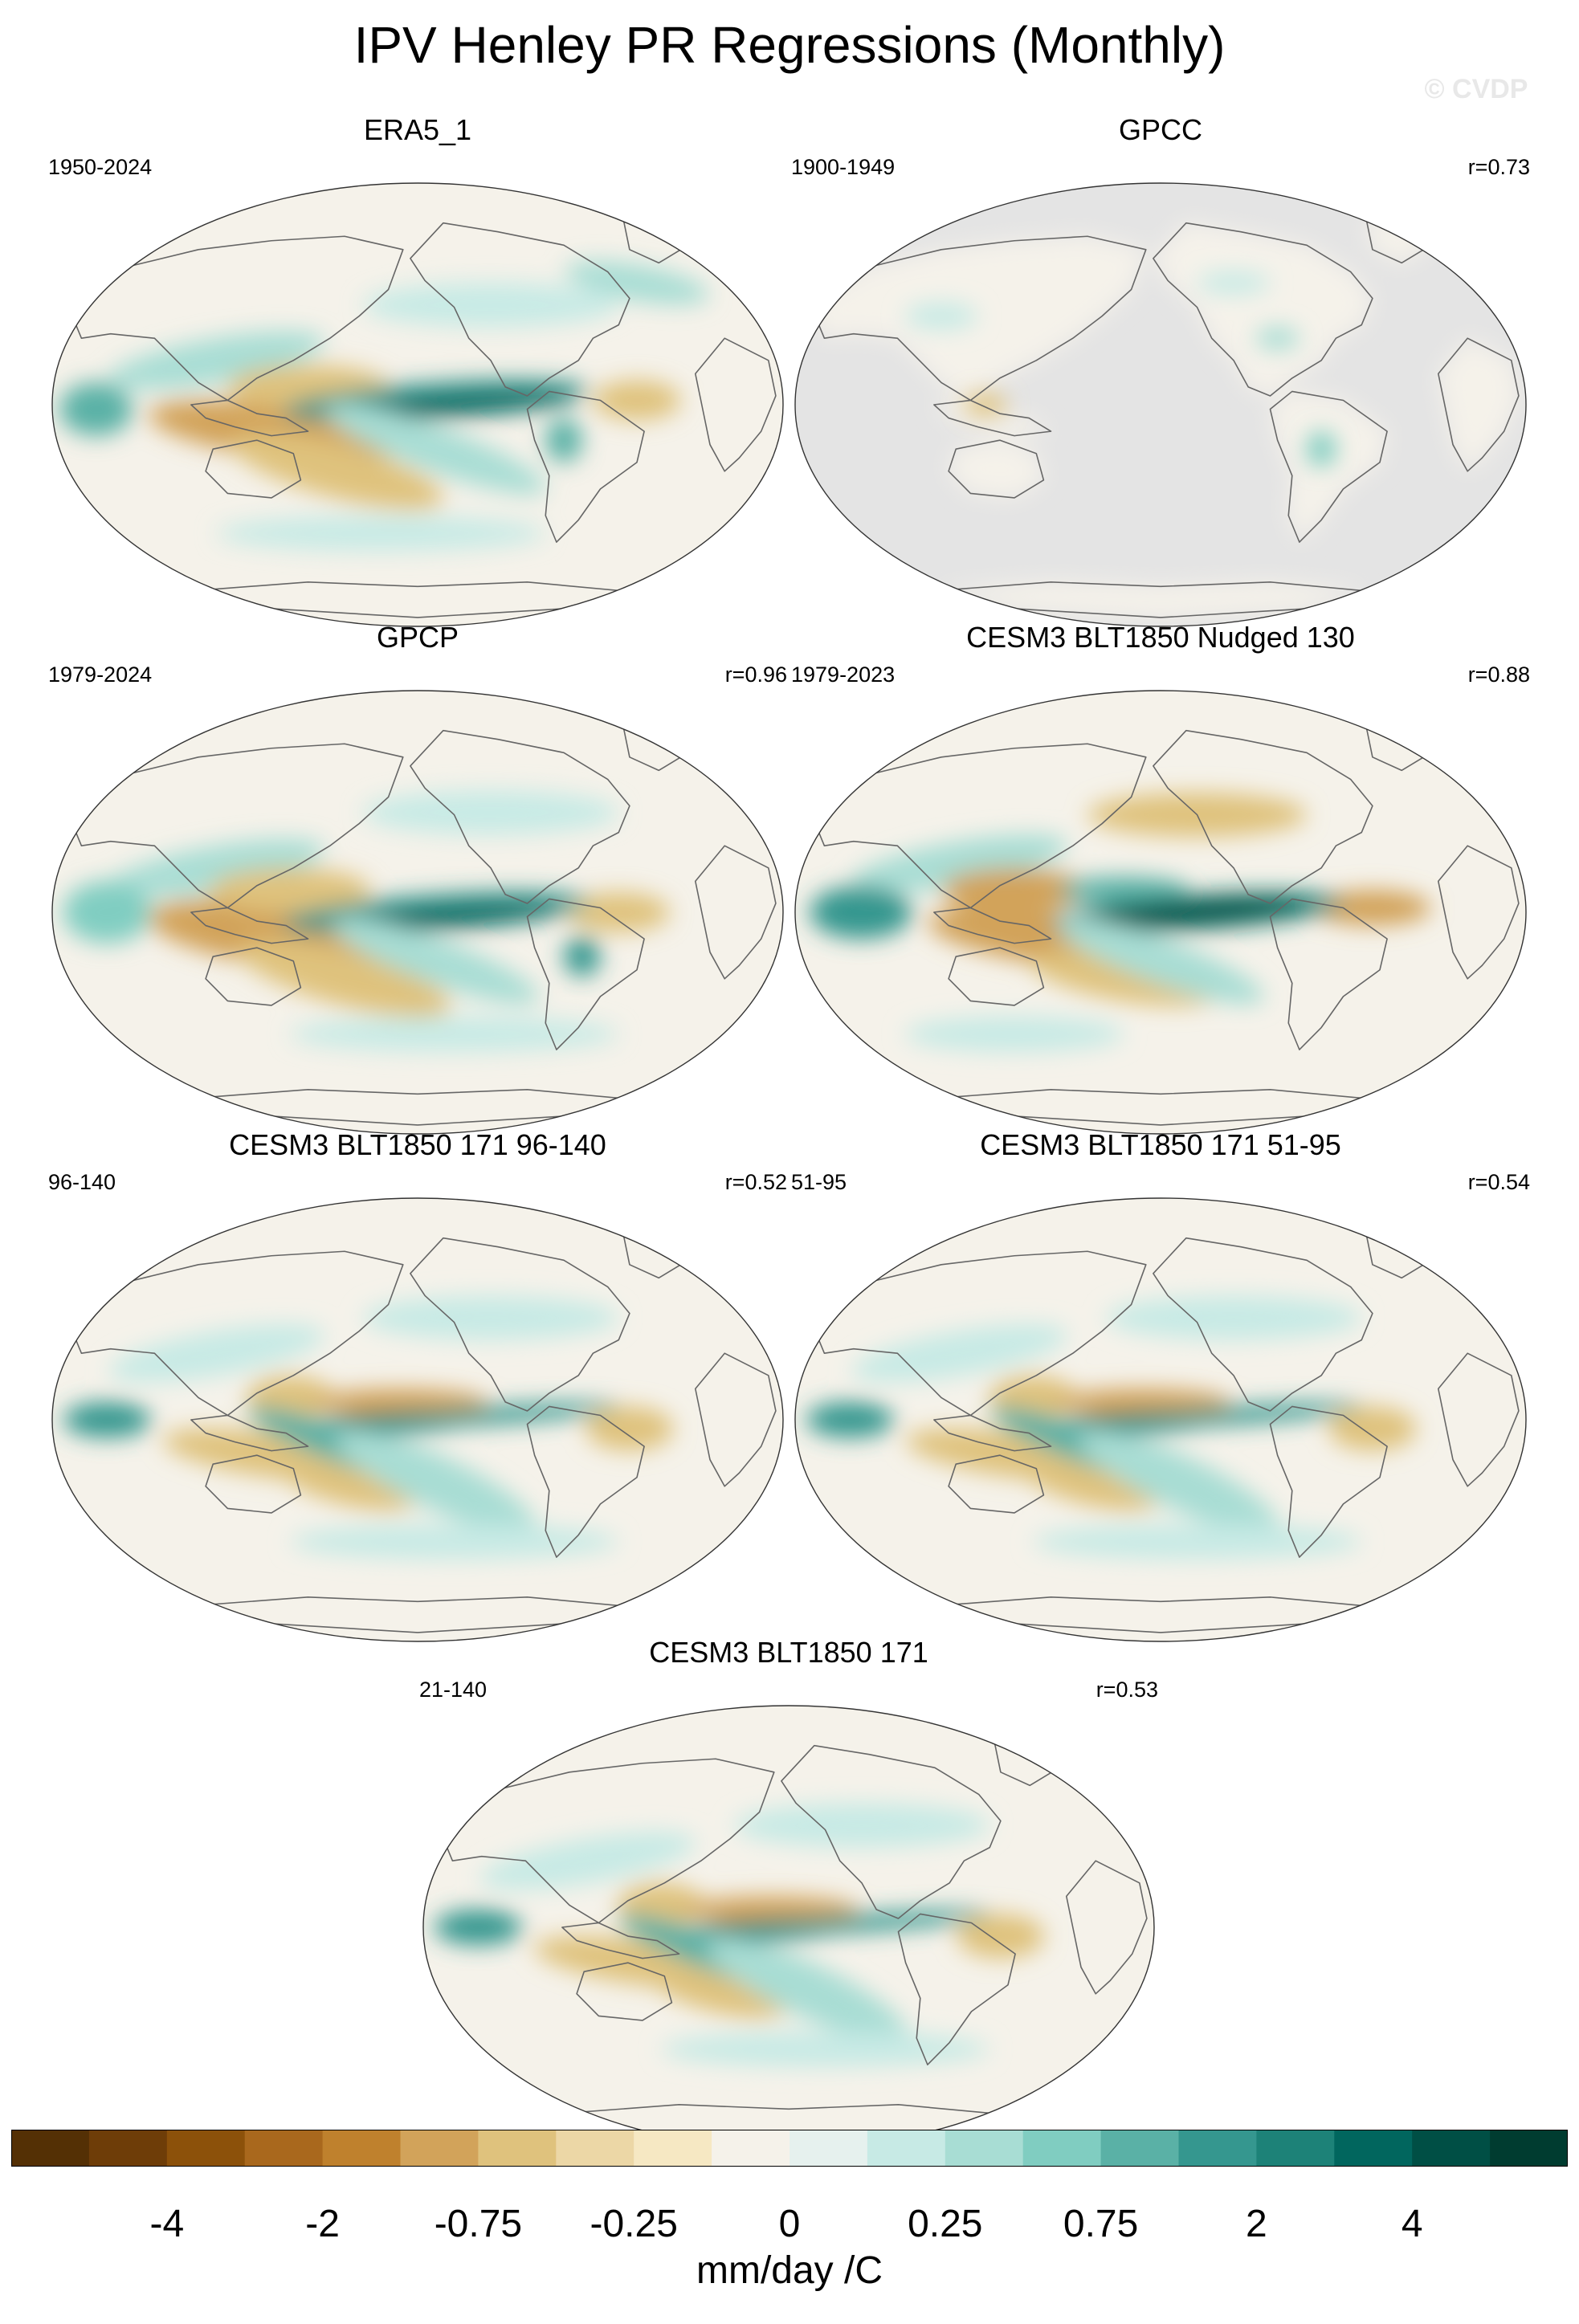 The height and width of the screenshot is (2324, 1579). I want to click on map-panel-gpcp: GPCP 1979-2024 r=0.96, so click(417, 878).